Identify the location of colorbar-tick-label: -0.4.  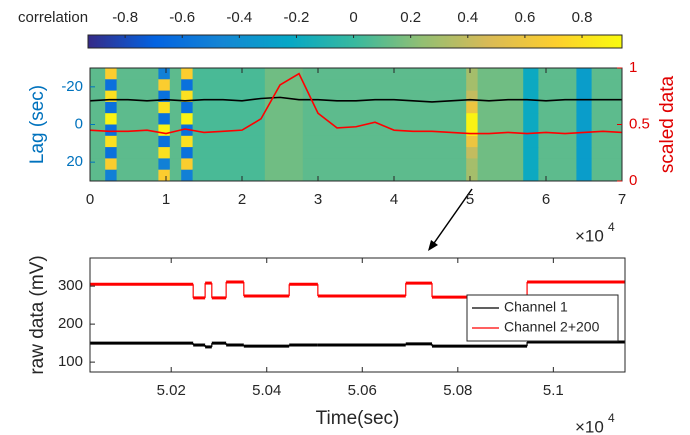
(239, 17).